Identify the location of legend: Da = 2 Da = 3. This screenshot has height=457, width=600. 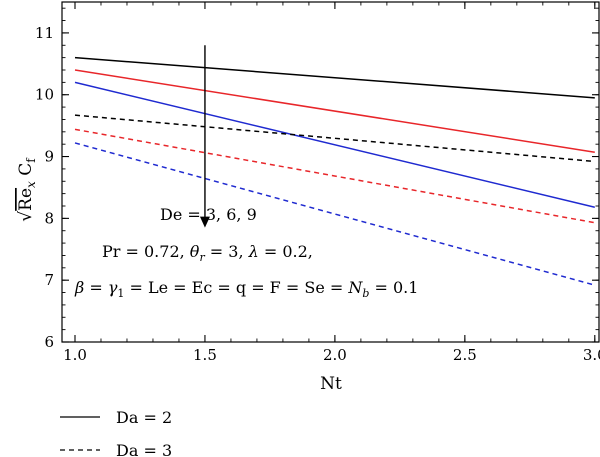
(116, 432).